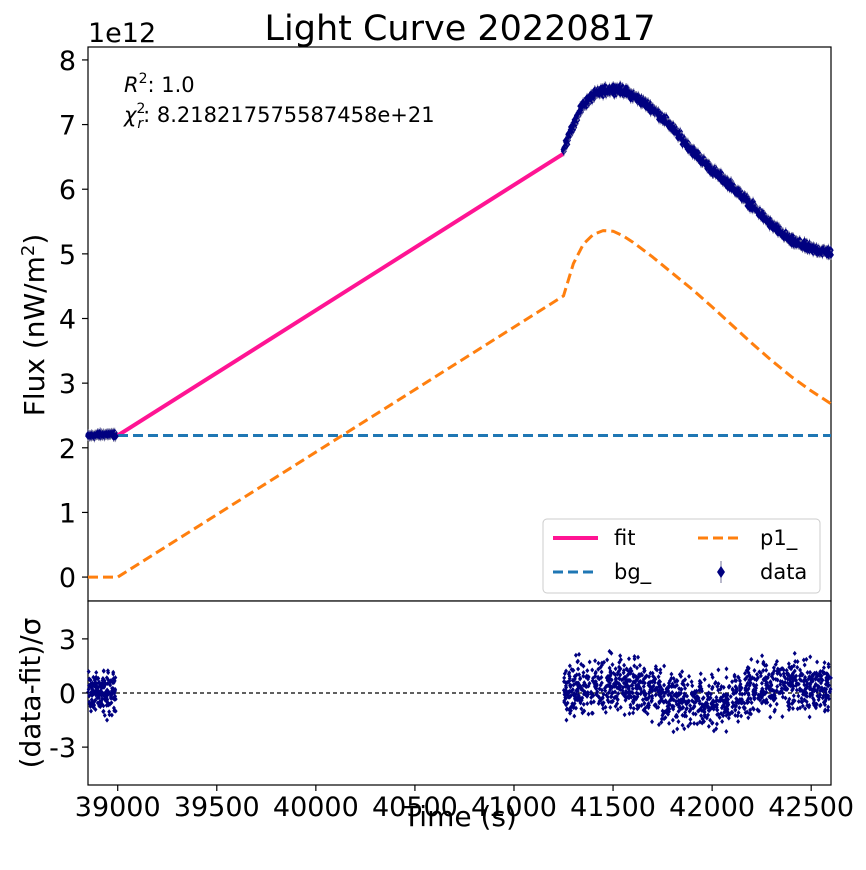 This screenshot has height=870, width=866. I want to click on main-y-tick-label: 0, so click(67, 578).